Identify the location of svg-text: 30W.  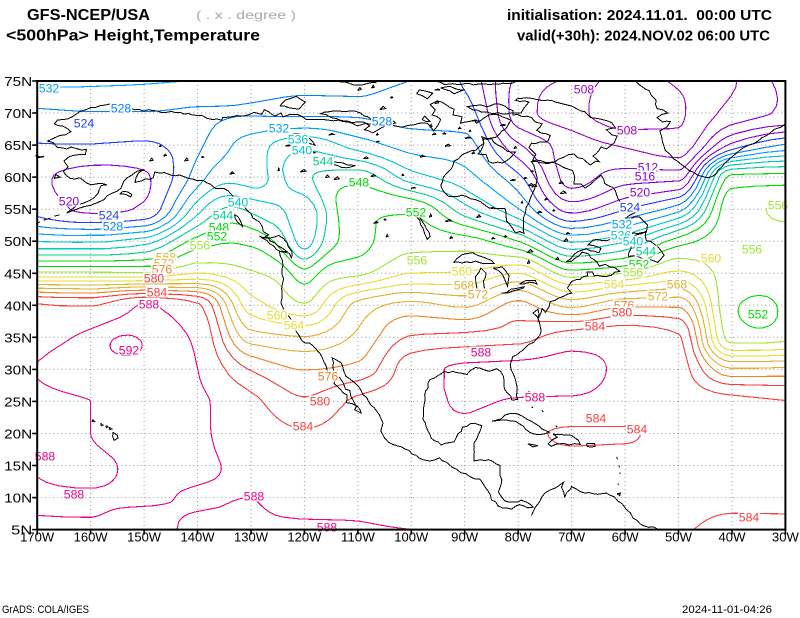
(786, 537).